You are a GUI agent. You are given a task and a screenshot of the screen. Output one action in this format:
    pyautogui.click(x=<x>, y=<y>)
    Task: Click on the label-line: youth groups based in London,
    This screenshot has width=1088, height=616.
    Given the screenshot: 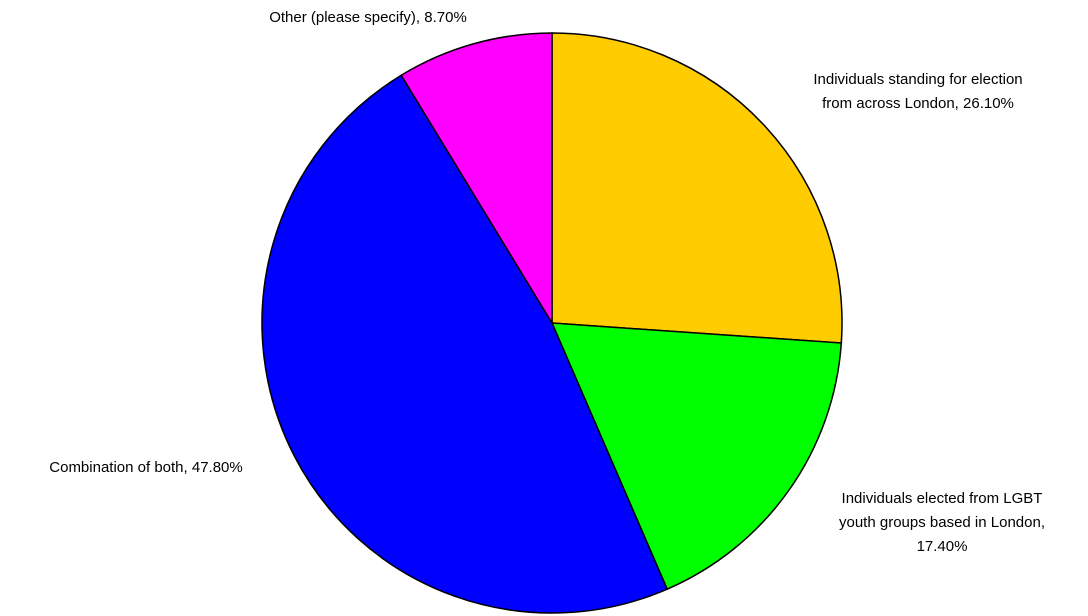 What is the action you would take?
    pyautogui.click(x=942, y=522)
    